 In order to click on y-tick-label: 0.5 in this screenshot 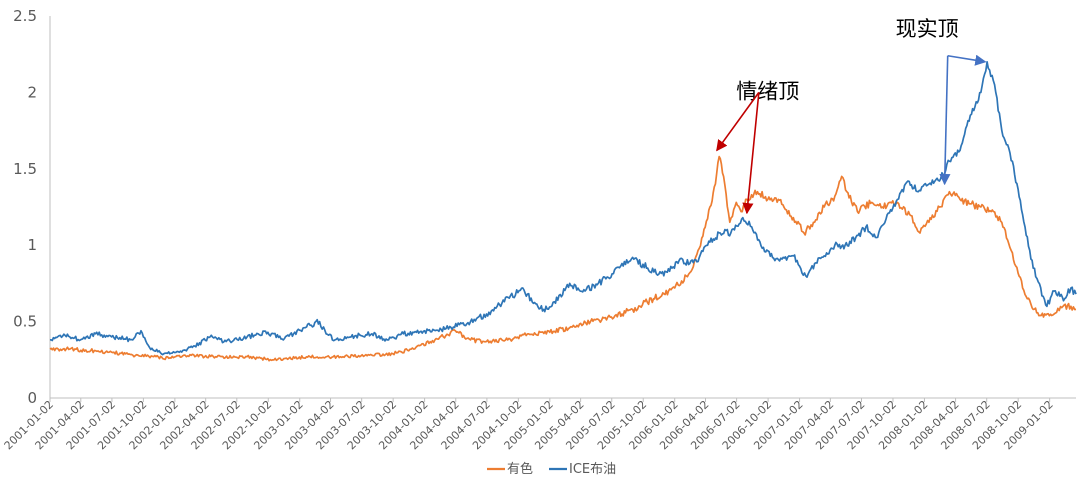, I will do `click(25, 322)`.